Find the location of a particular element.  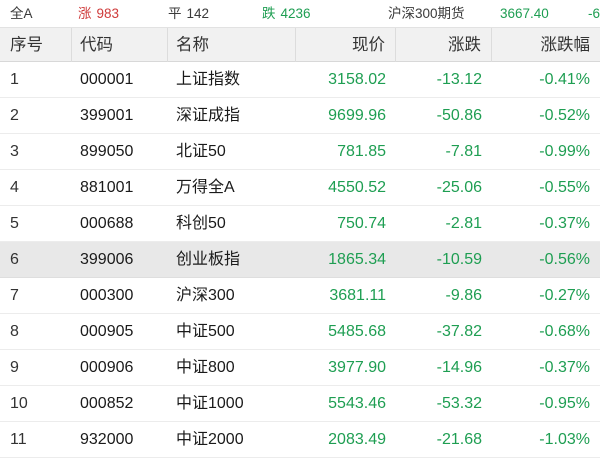

cell-price: 9699.96 is located at coordinates (357, 115).